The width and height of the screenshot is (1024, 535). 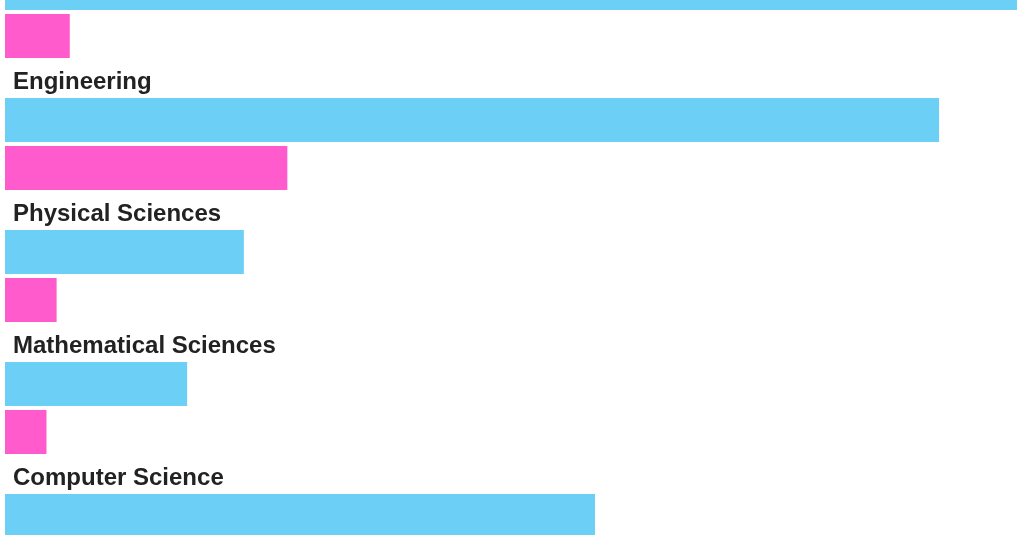 What do you see at coordinates (82, 79) in the screenshot?
I see `y-tick-label: Engineering` at bounding box center [82, 79].